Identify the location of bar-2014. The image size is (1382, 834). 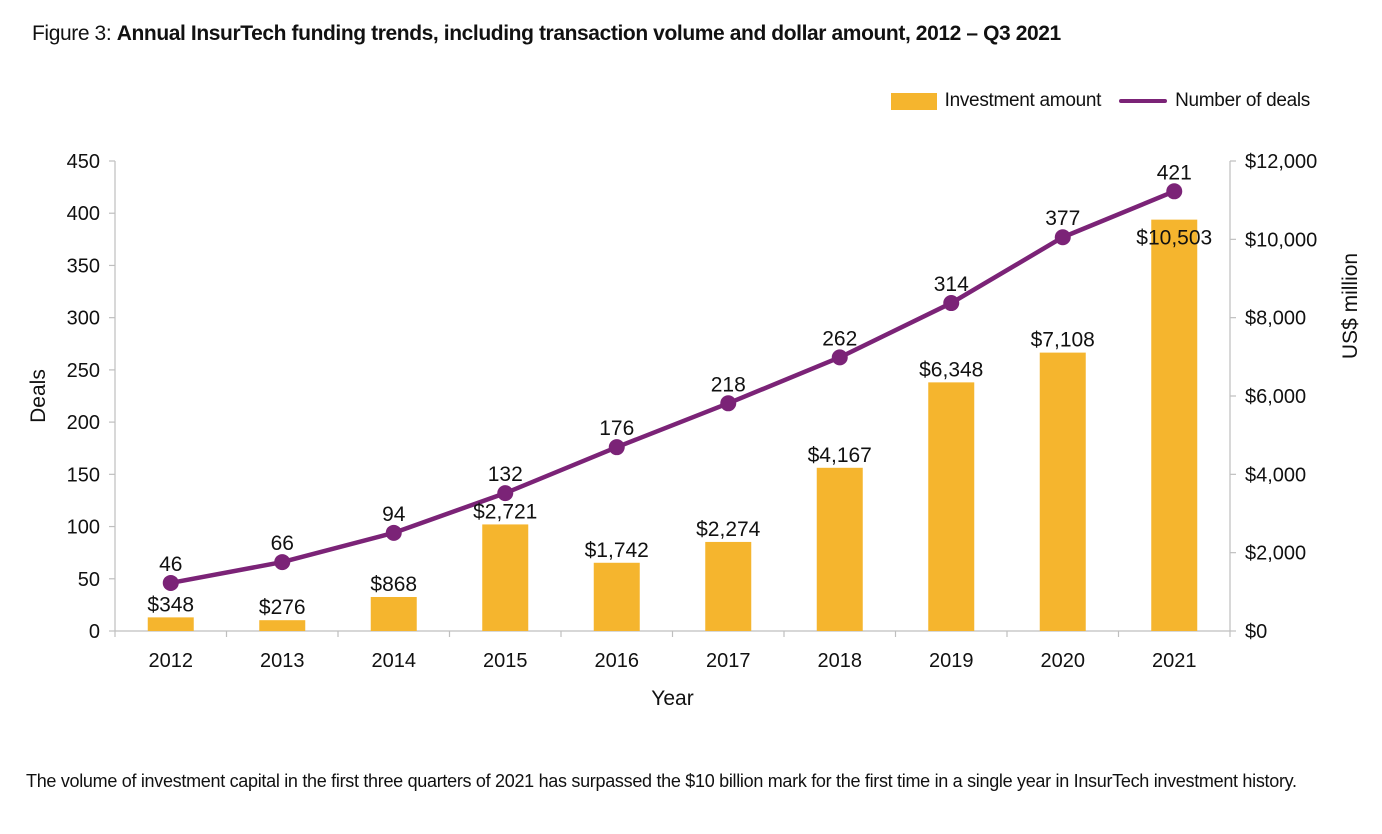
(393, 614).